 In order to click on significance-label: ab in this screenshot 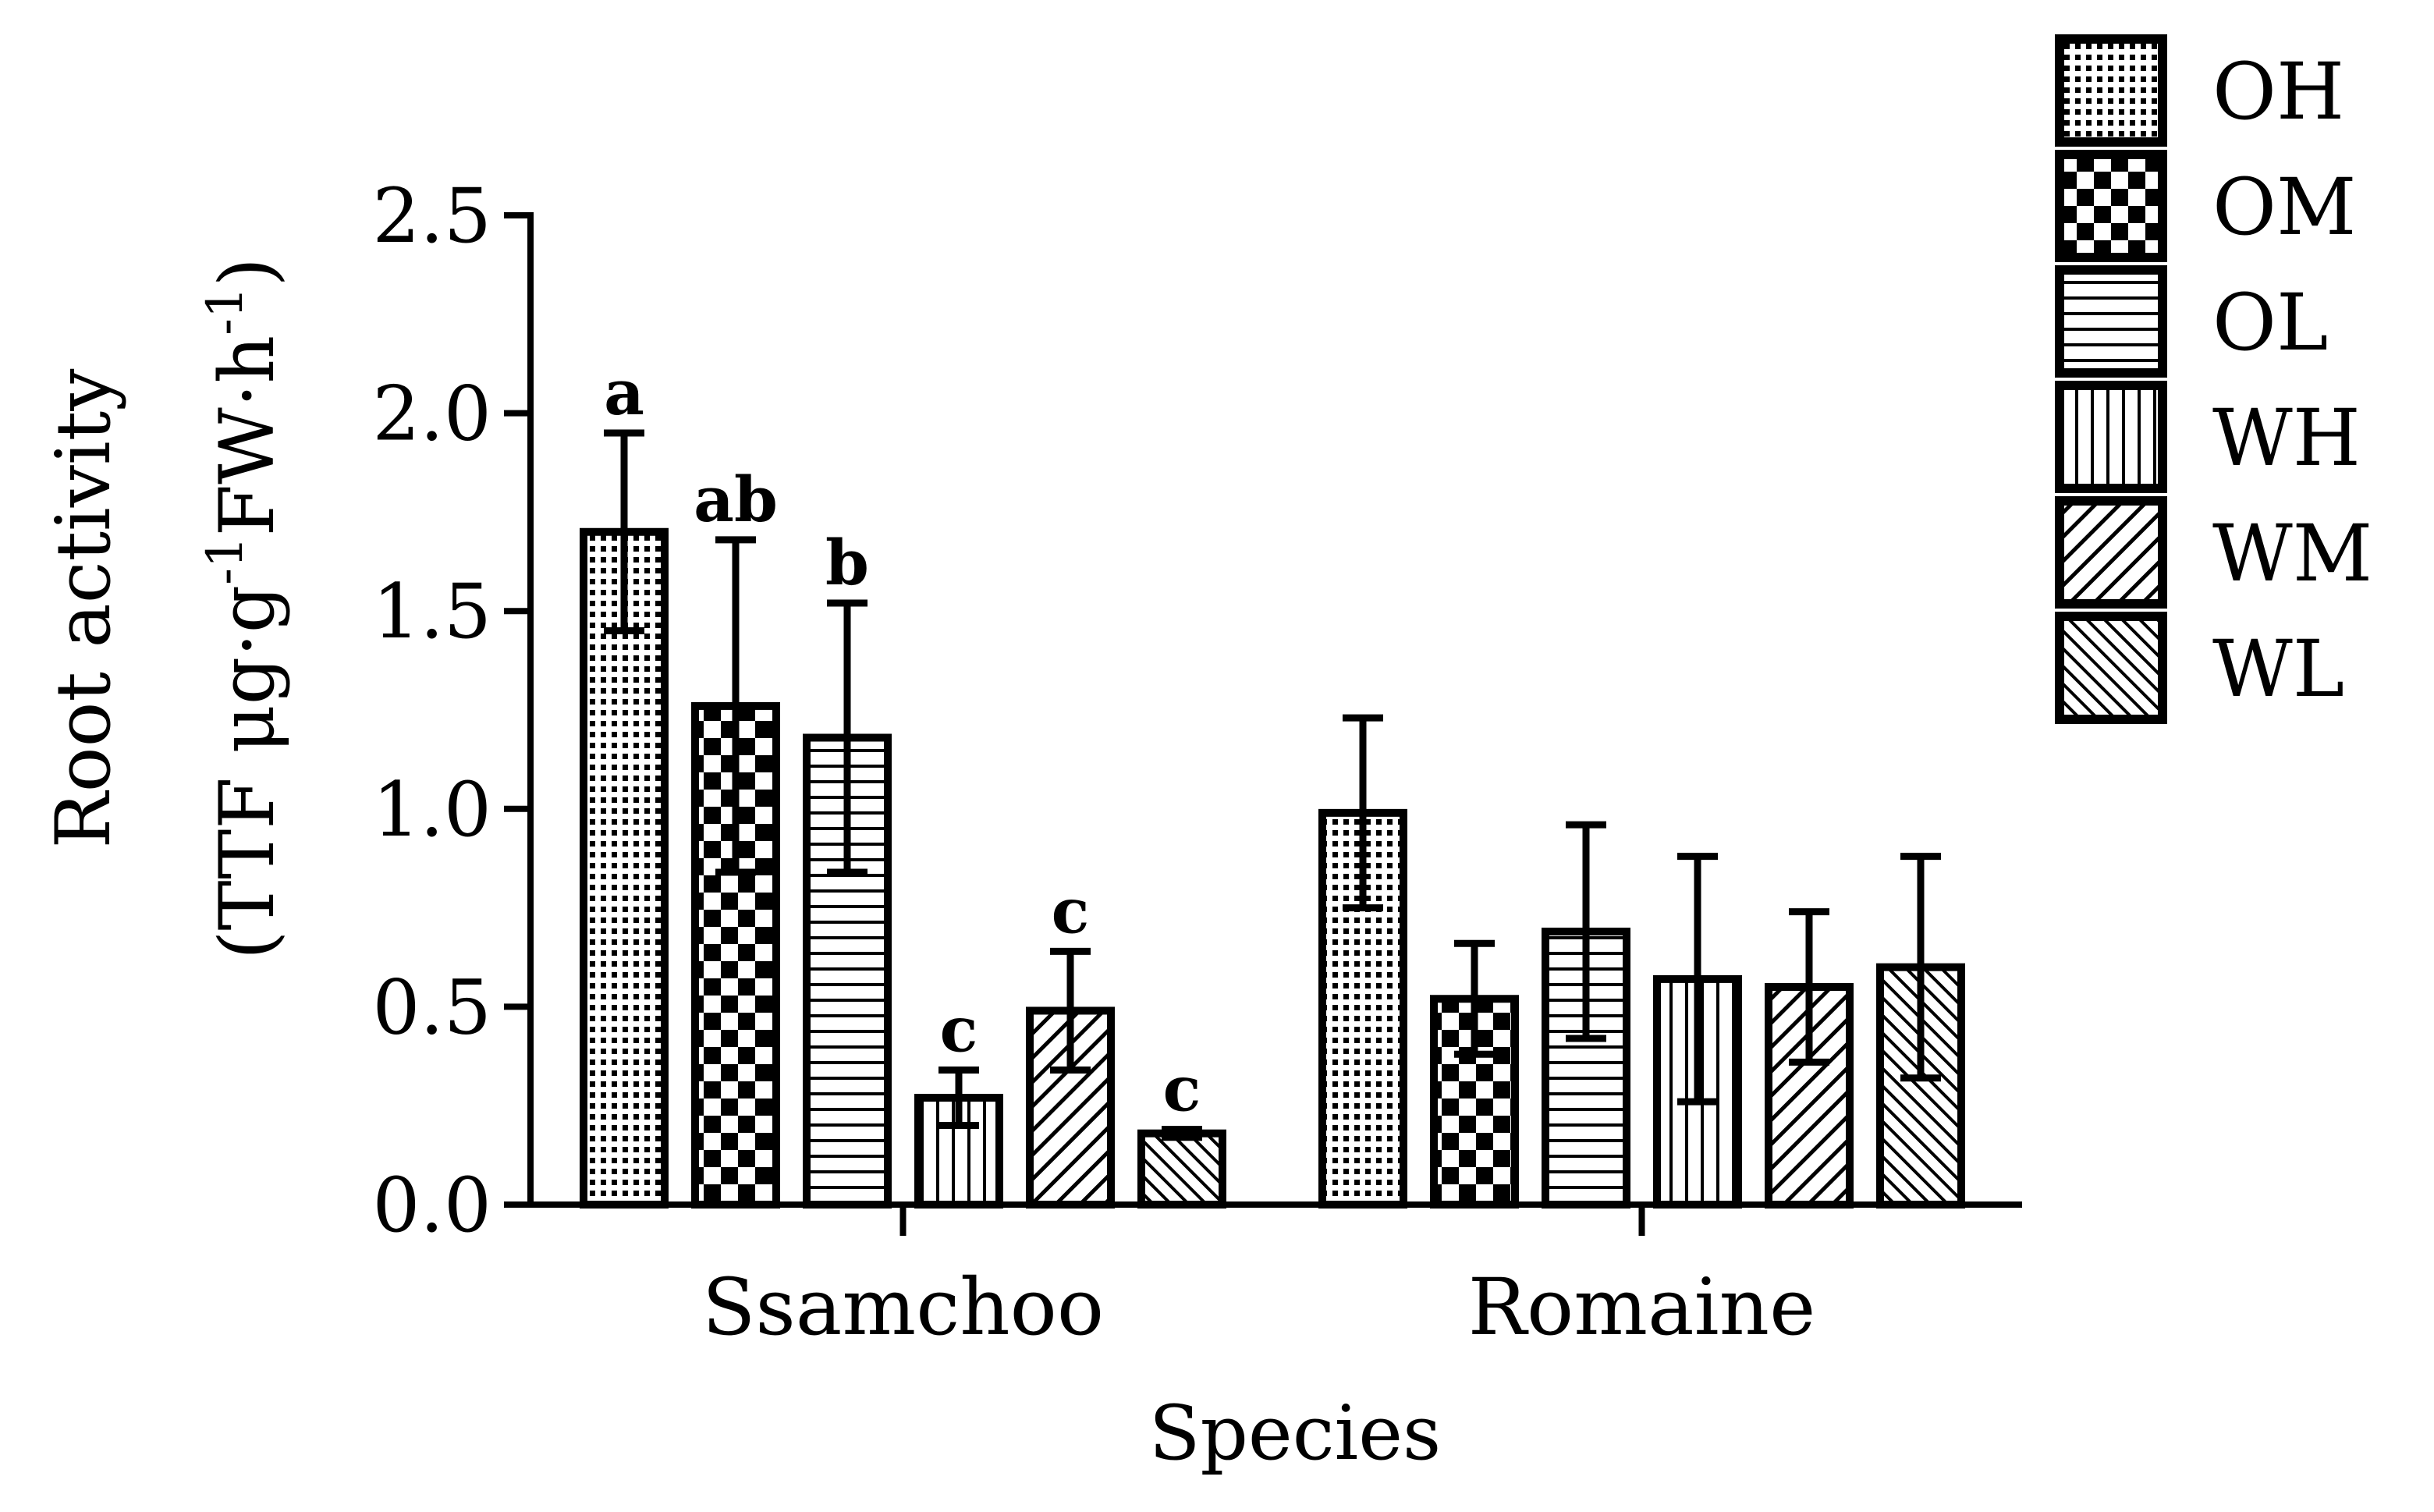, I will do `click(736, 500)`.